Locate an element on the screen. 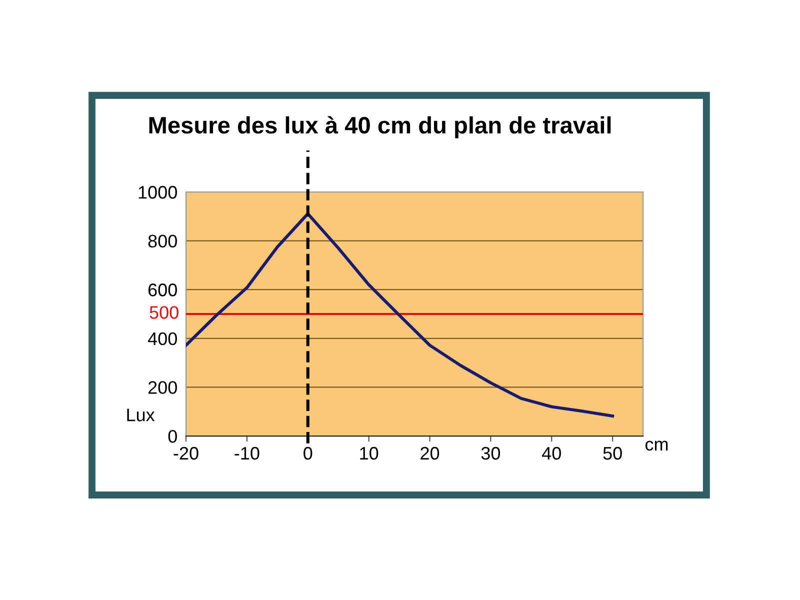  x-tick-label: -20 is located at coordinates (186, 453).